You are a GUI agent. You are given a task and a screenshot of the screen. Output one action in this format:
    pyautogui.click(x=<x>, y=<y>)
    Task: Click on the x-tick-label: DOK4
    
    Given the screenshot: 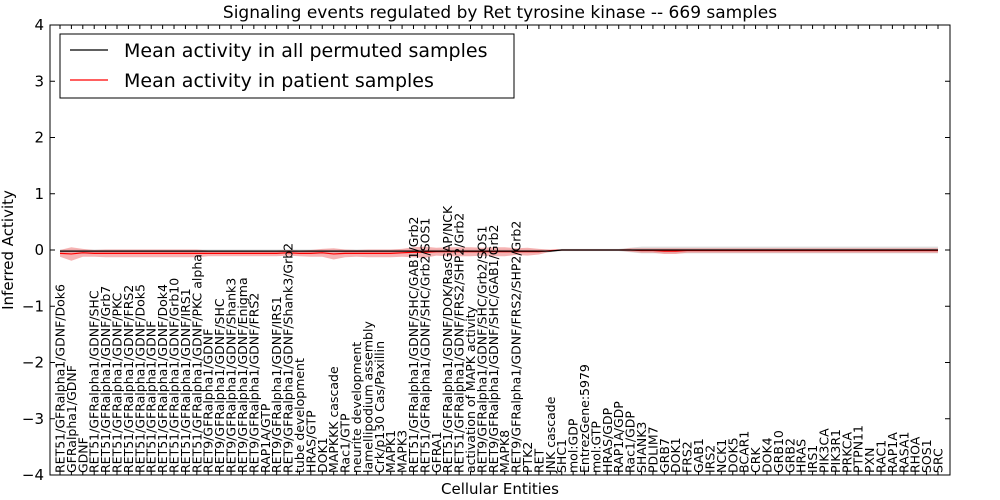 What is the action you would take?
    pyautogui.click(x=766, y=455)
    